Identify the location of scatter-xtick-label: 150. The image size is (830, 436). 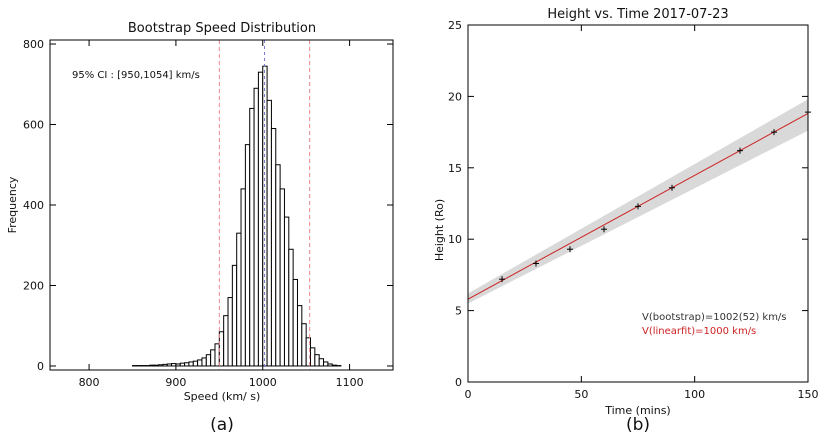
(808, 394).